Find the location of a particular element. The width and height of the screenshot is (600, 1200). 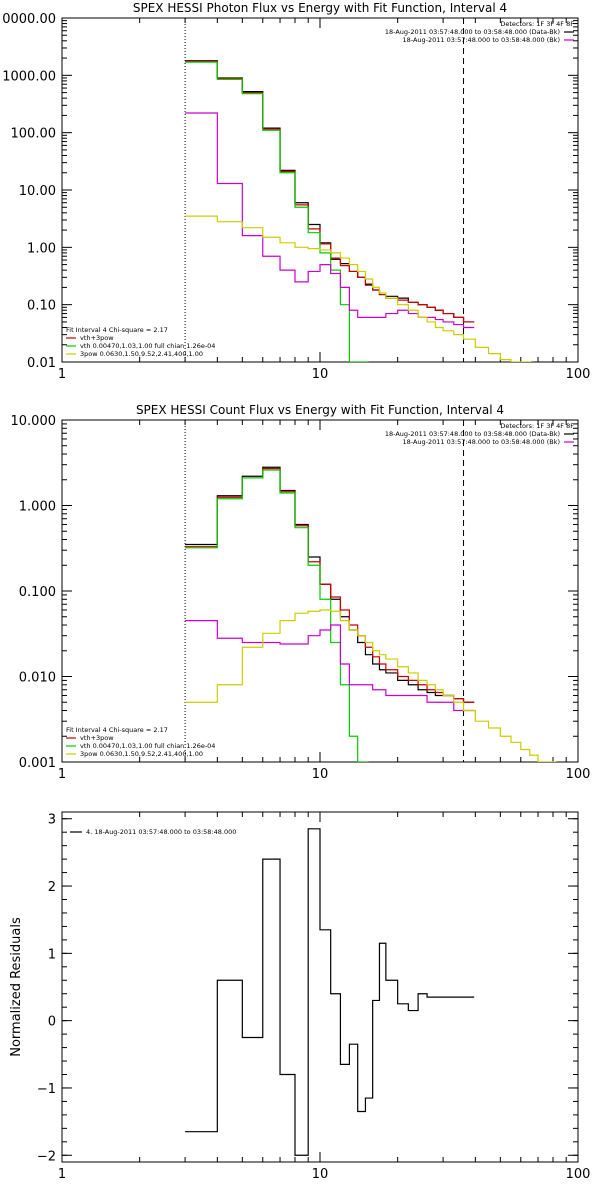

y-tick-label: 0.001 is located at coordinates (37, 763).